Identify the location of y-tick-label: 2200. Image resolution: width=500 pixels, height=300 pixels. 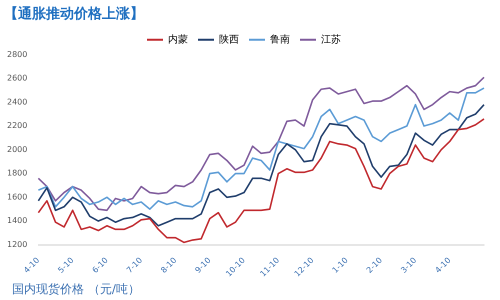
(17, 125).